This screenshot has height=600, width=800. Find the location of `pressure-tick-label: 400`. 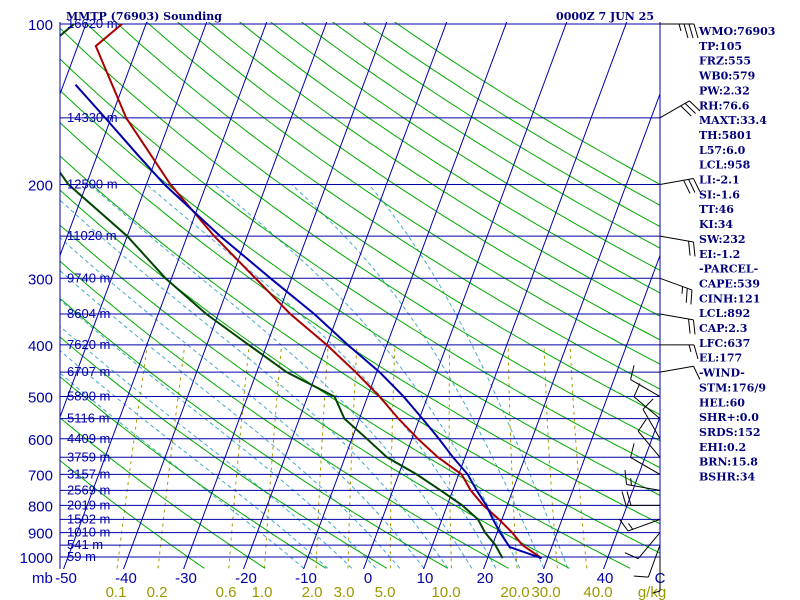

pressure-tick-label: 400 is located at coordinates (40, 346).